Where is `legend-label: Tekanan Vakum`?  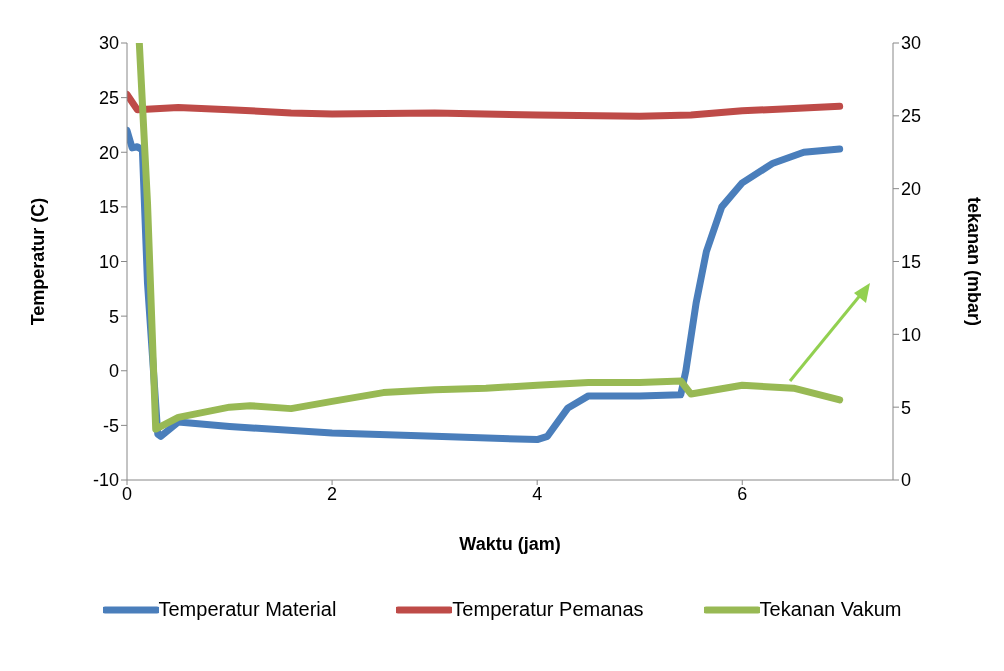 legend-label: Tekanan Vakum is located at coordinates (830, 609).